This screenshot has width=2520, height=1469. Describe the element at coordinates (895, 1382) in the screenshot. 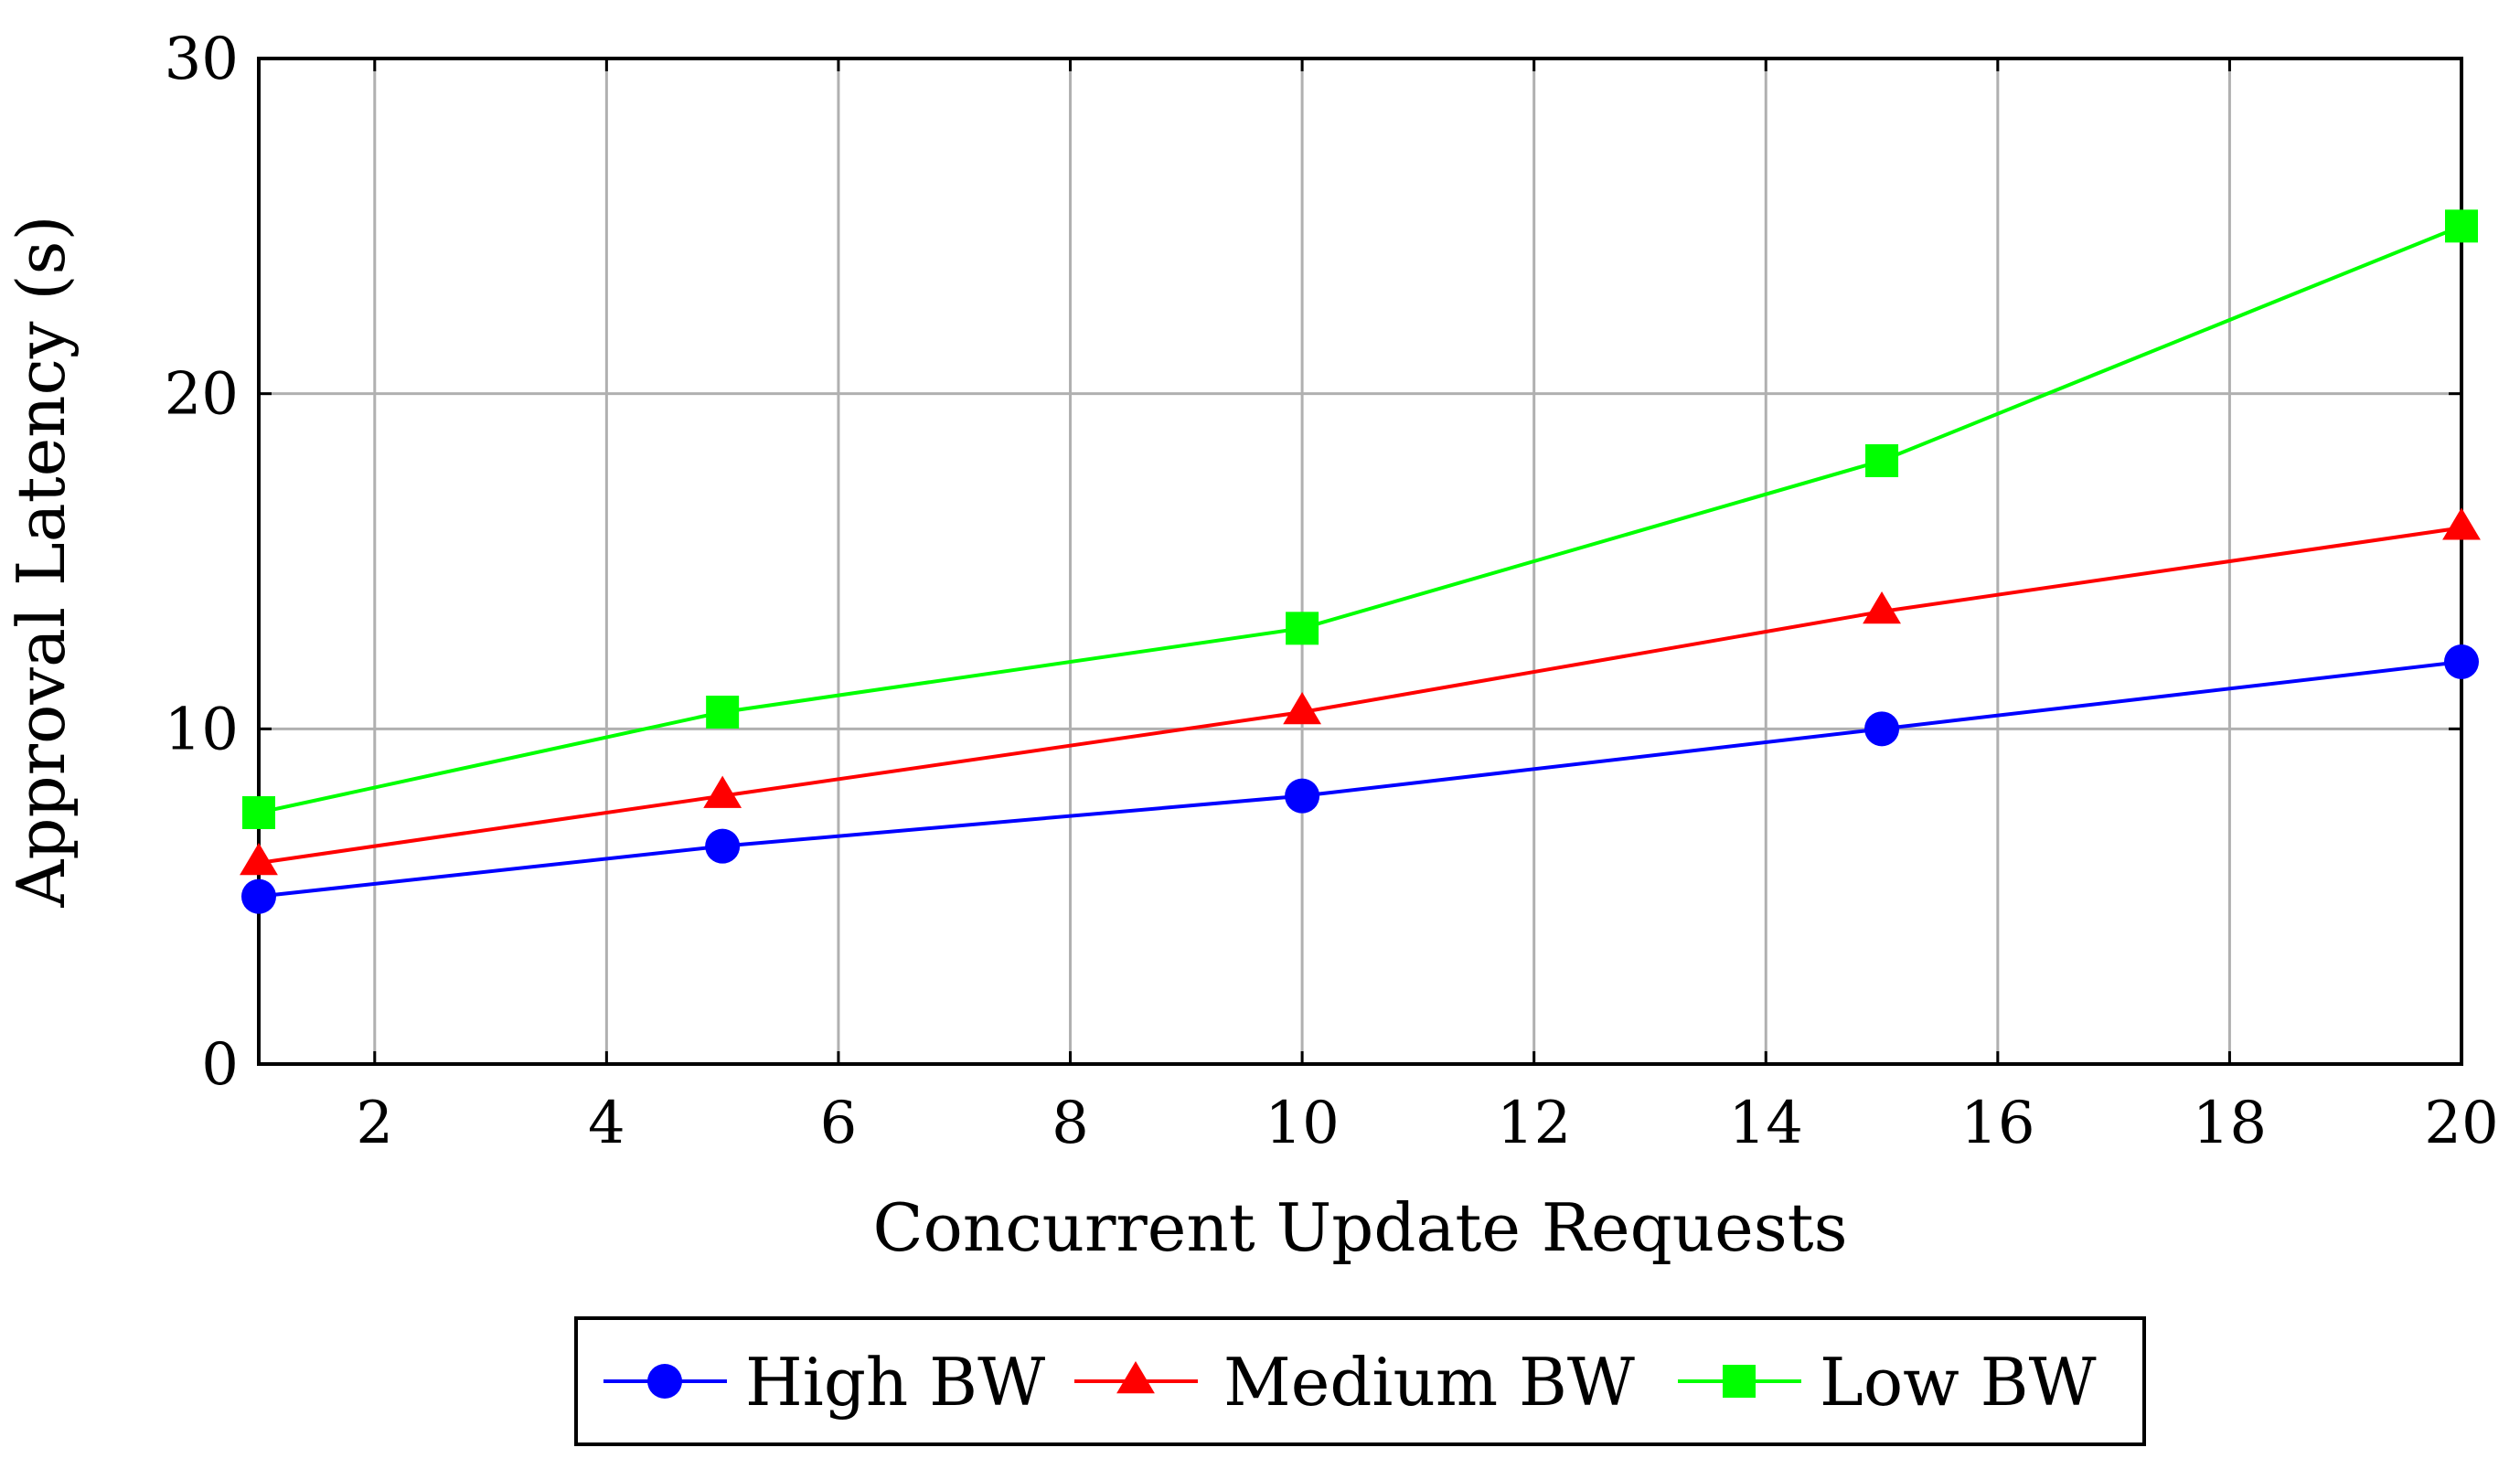

I see `legend-label: High BW` at that location.